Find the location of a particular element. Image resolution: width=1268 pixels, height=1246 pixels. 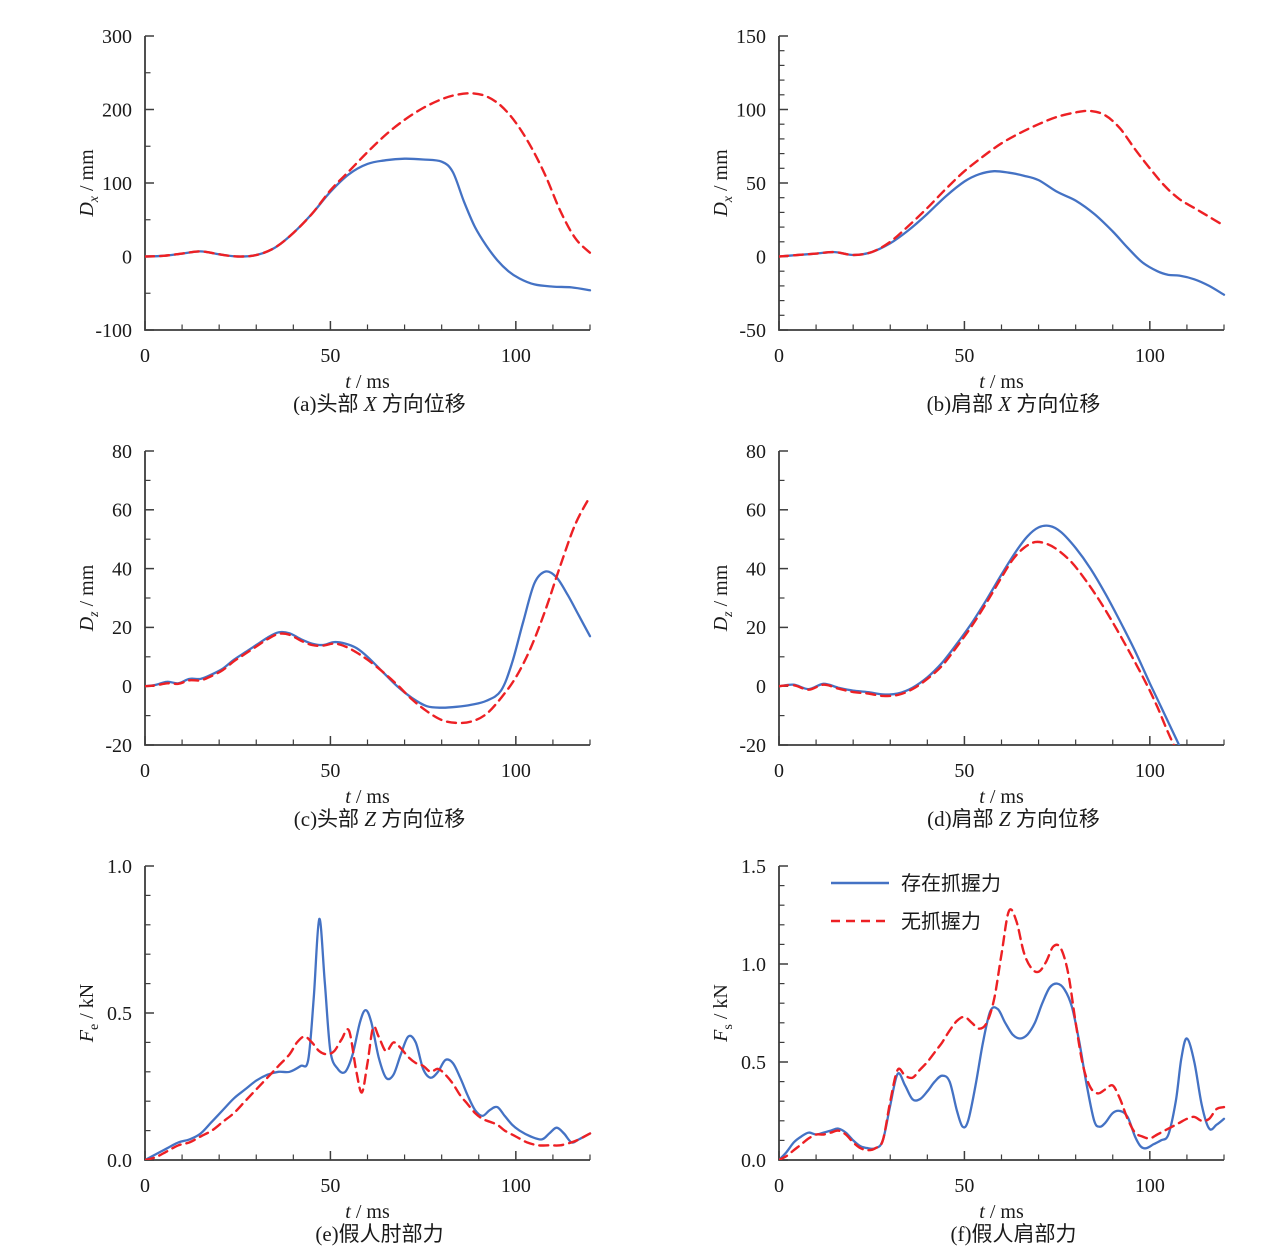

series-c-with-grip is located at coordinates (368, 639).